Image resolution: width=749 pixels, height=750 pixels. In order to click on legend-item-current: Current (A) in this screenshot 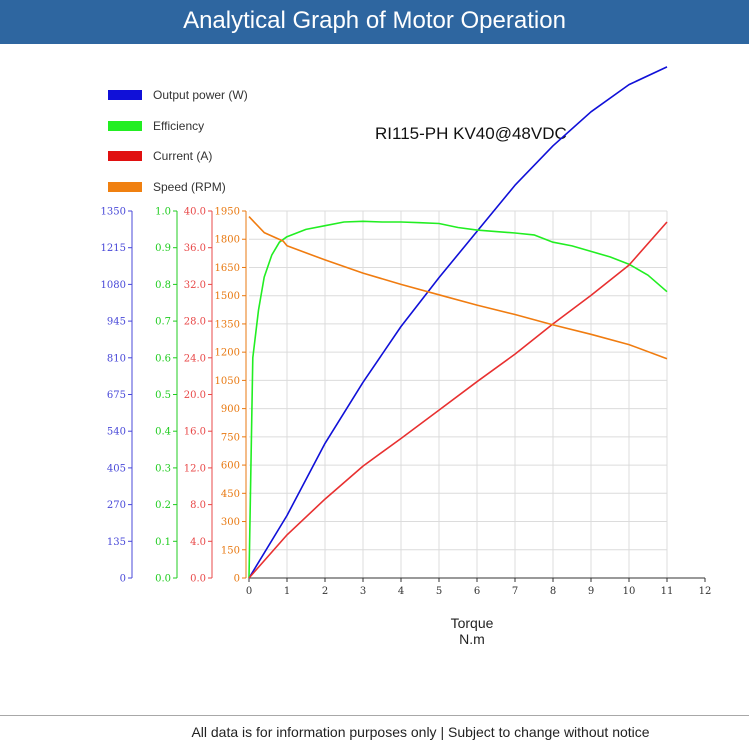, I will do `click(178, 156)`.